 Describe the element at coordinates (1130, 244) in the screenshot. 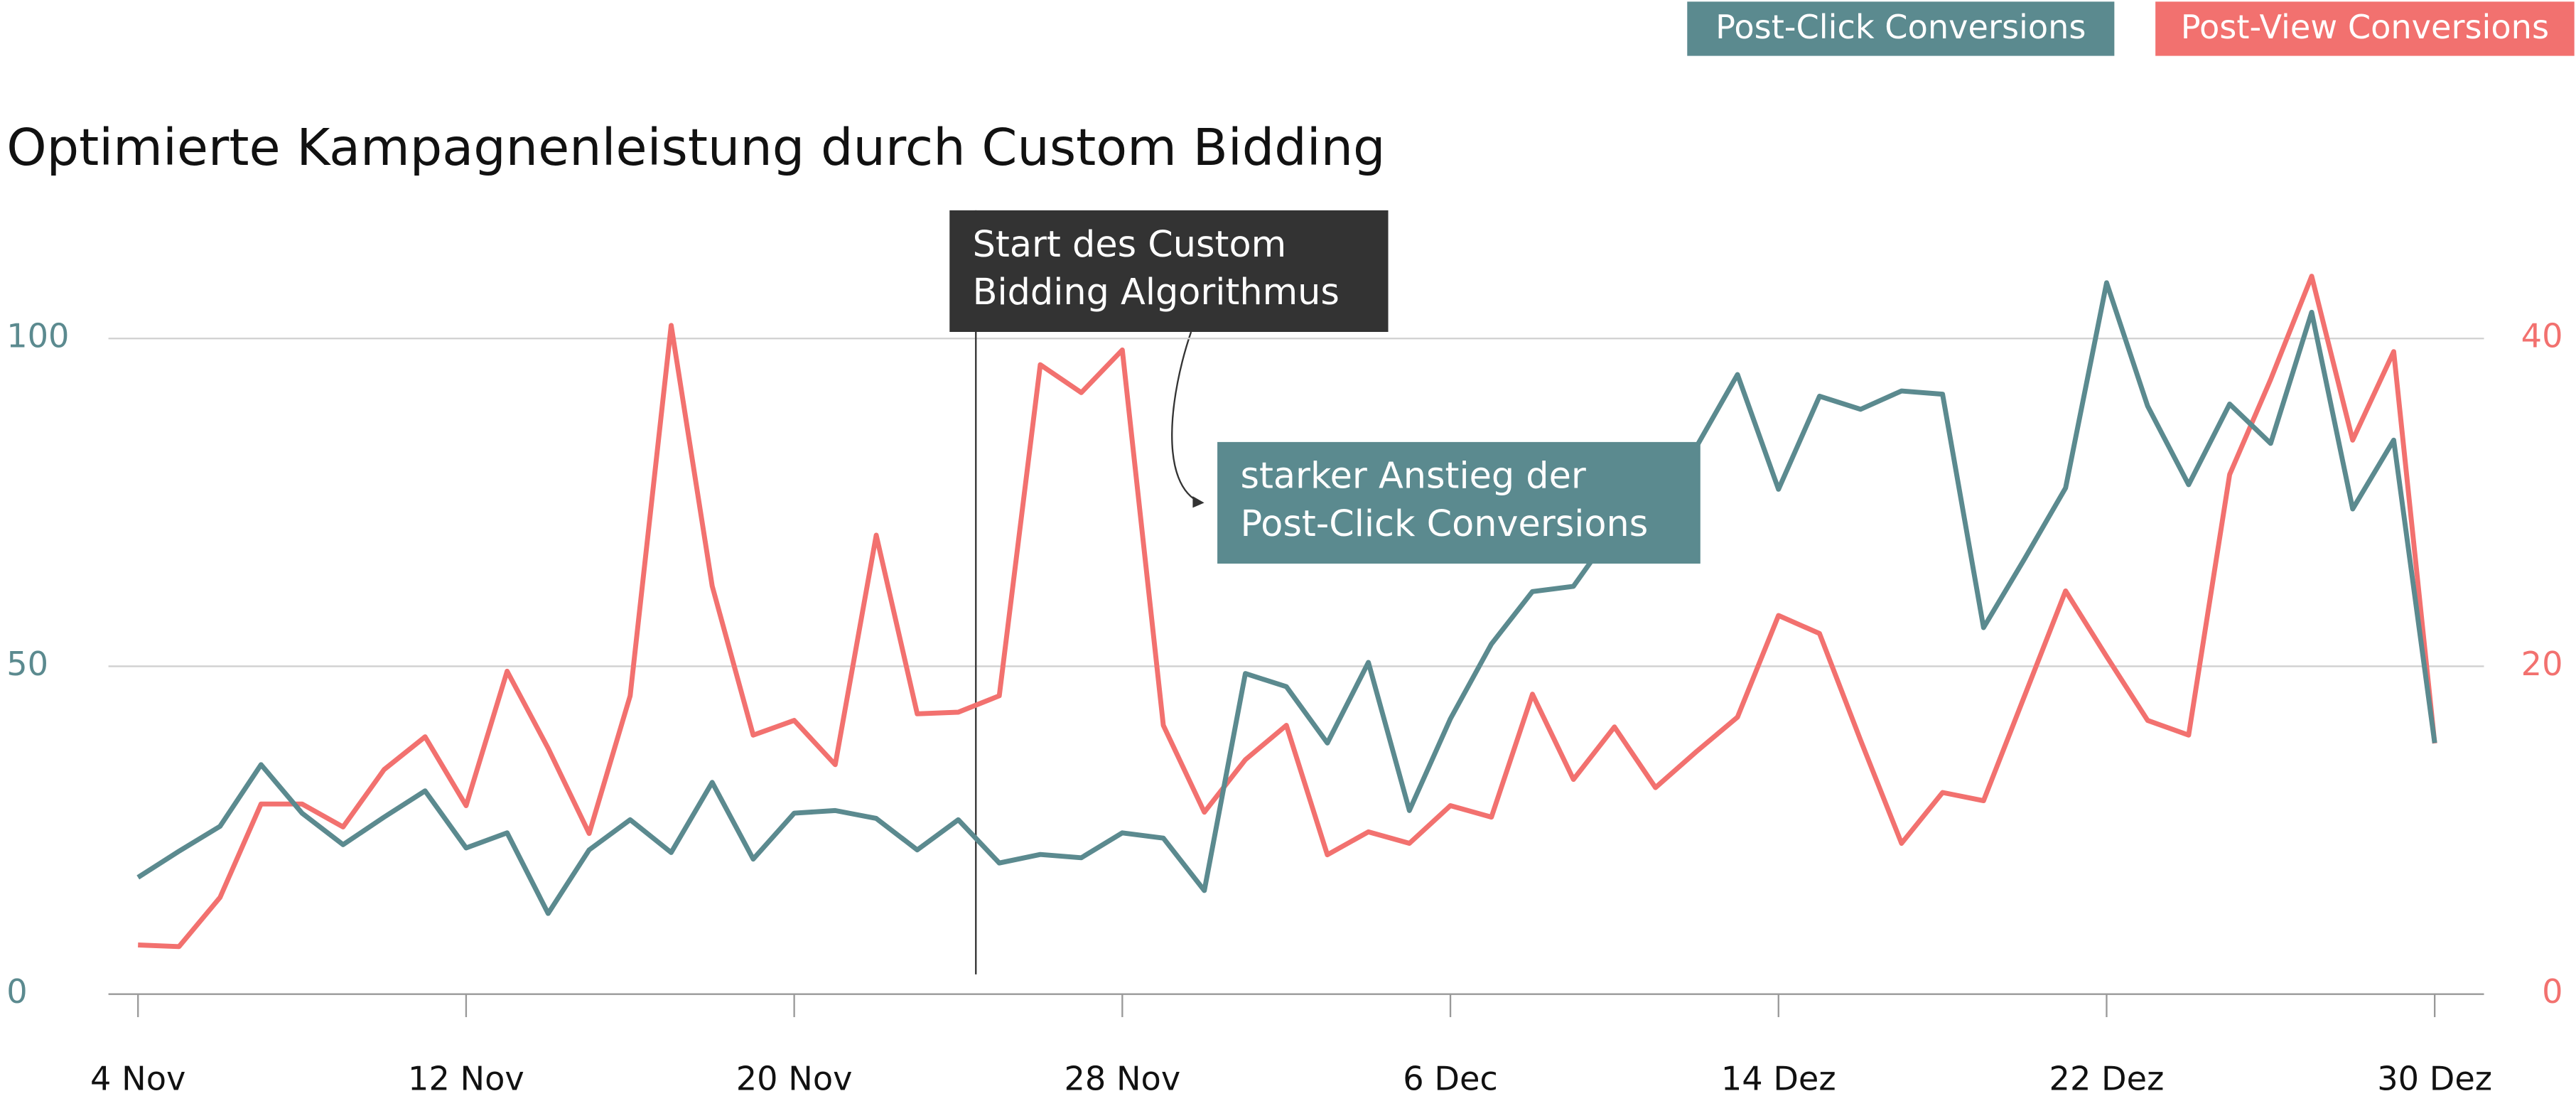

I see `annotation-text: Start des Custom` at that location.